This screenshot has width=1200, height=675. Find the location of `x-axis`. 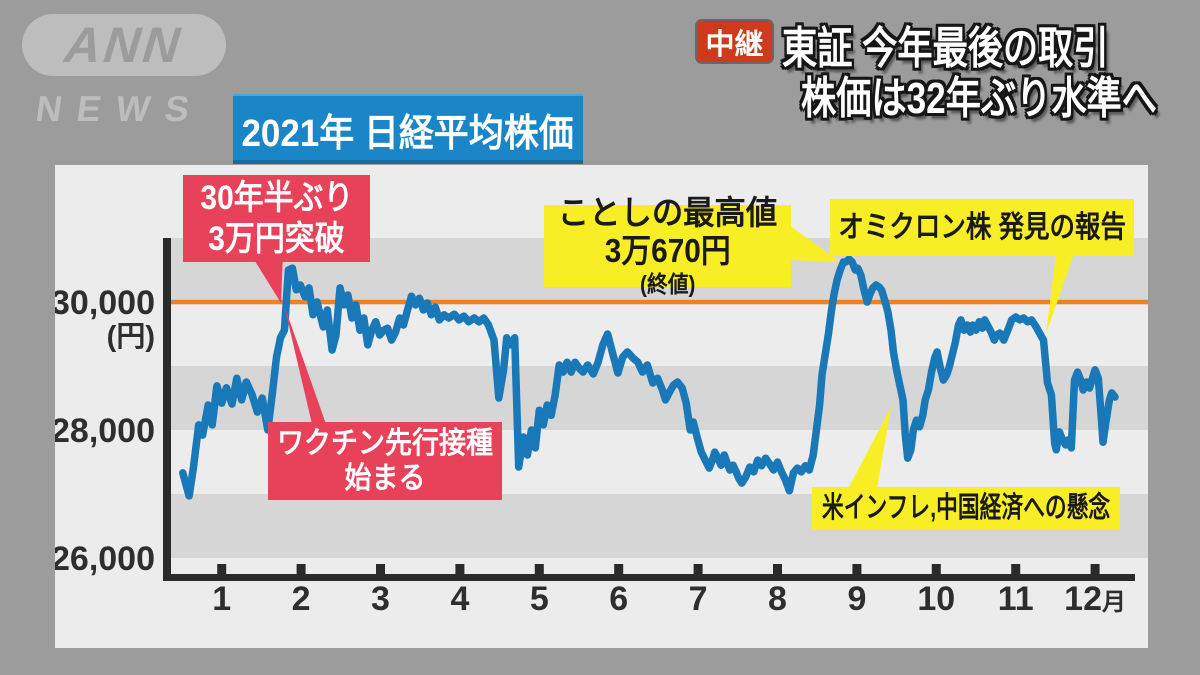

x-axis is located at coordinates (649, 577).